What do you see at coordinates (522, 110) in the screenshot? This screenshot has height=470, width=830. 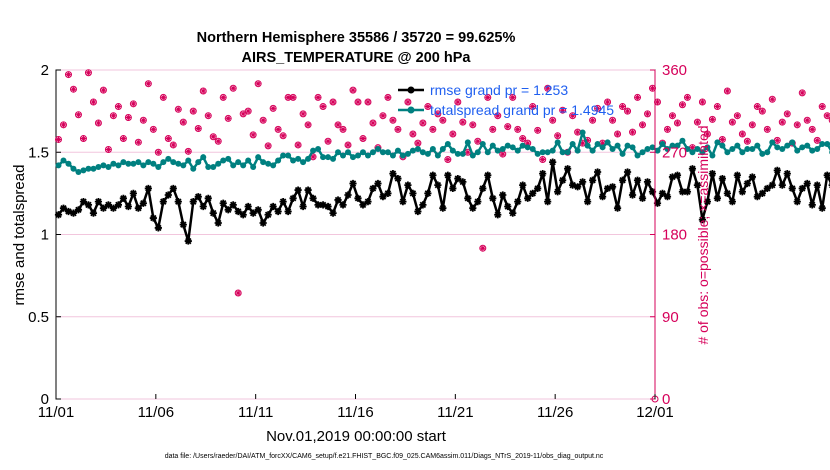 I see `legend-spread-label: totalspread grand pr = 1.4945` at bounding box center [522, 110].